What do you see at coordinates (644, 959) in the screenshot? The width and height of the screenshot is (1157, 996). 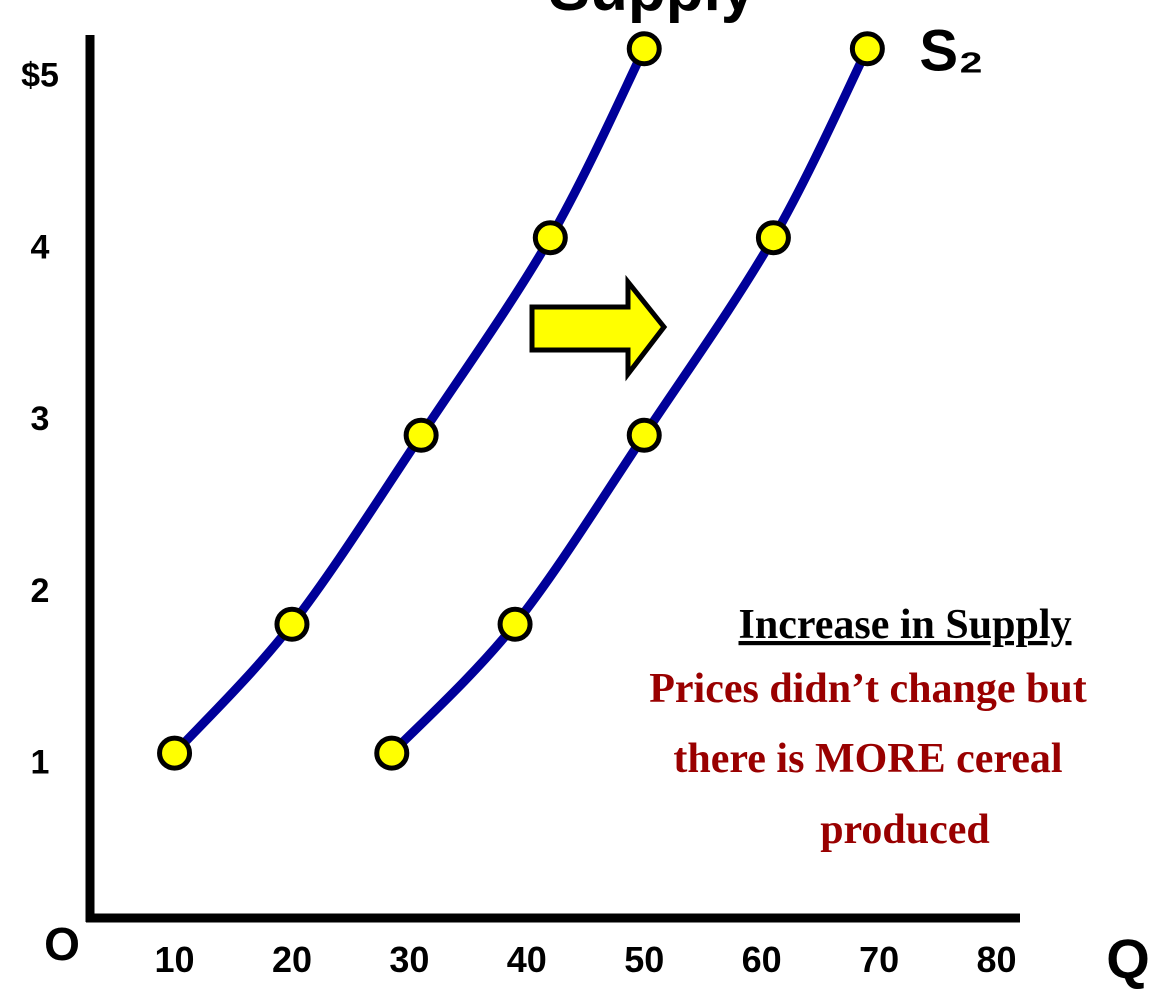 I see `x-tick-label: 50` at bounding box center [644, 959].